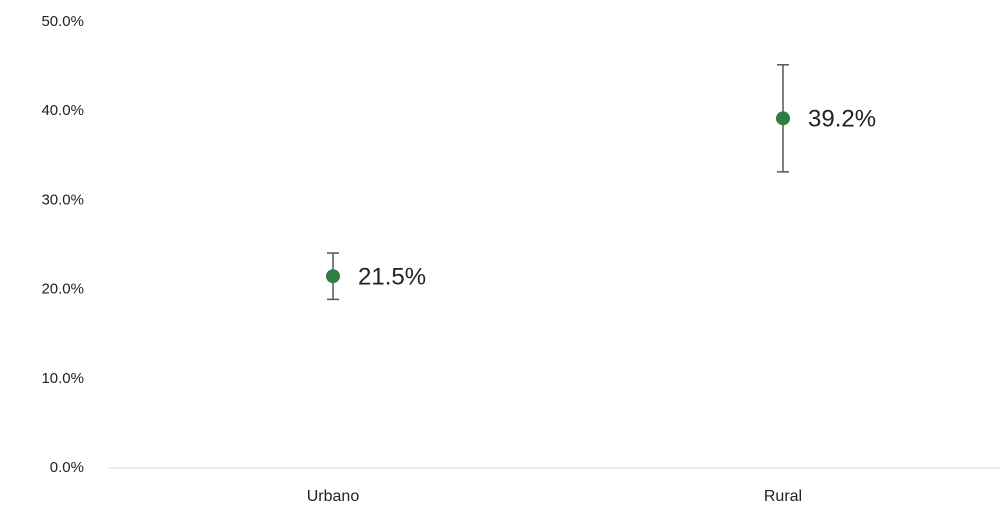 The image size is (1004, 513). Describe the element at coordinates (62, 110) in the screenshot. I see `y-tick-label: 40.0%` at that location.